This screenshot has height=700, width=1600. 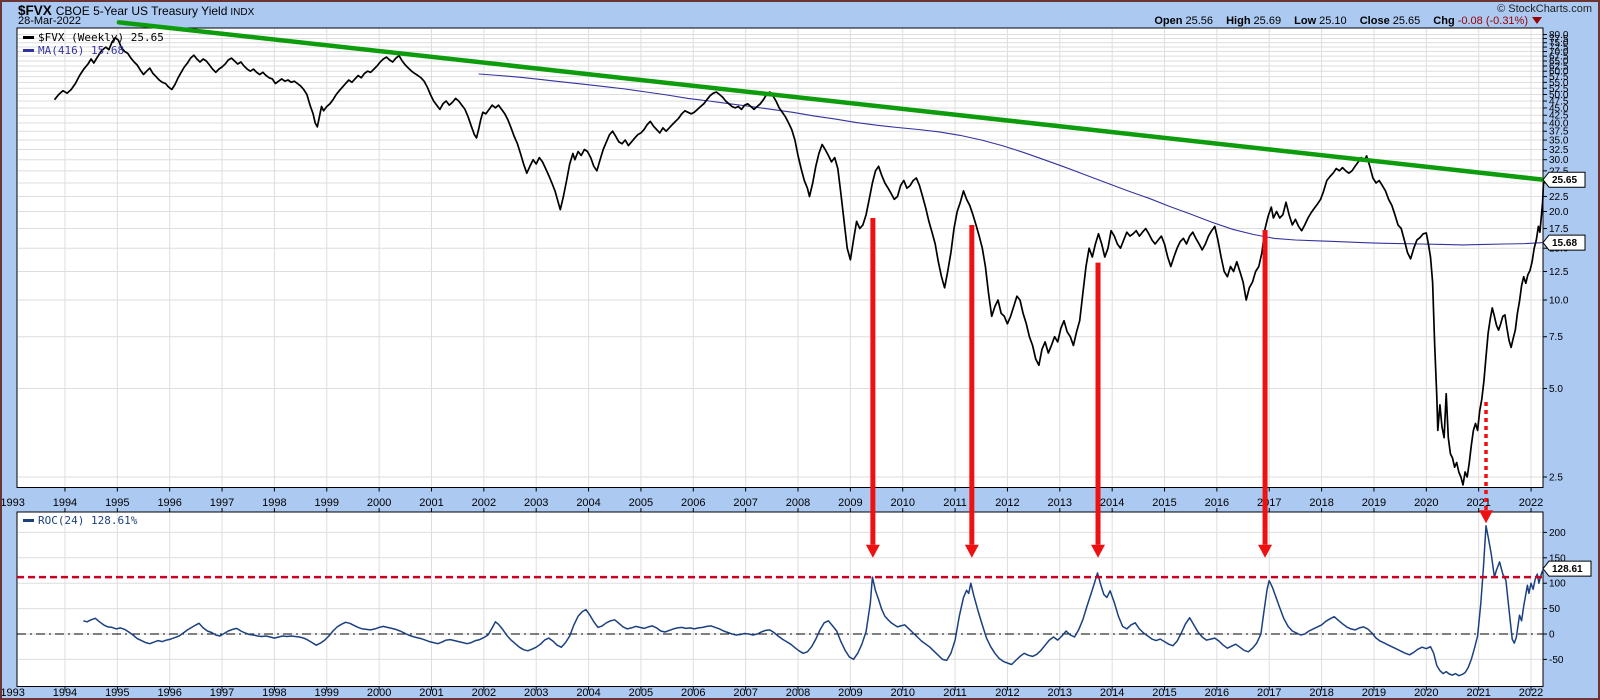 What do you see at coordinates (1559, 141) in the screenshot?
I see `price-axis-label: 35.0` at bounding box center [1559, 141].